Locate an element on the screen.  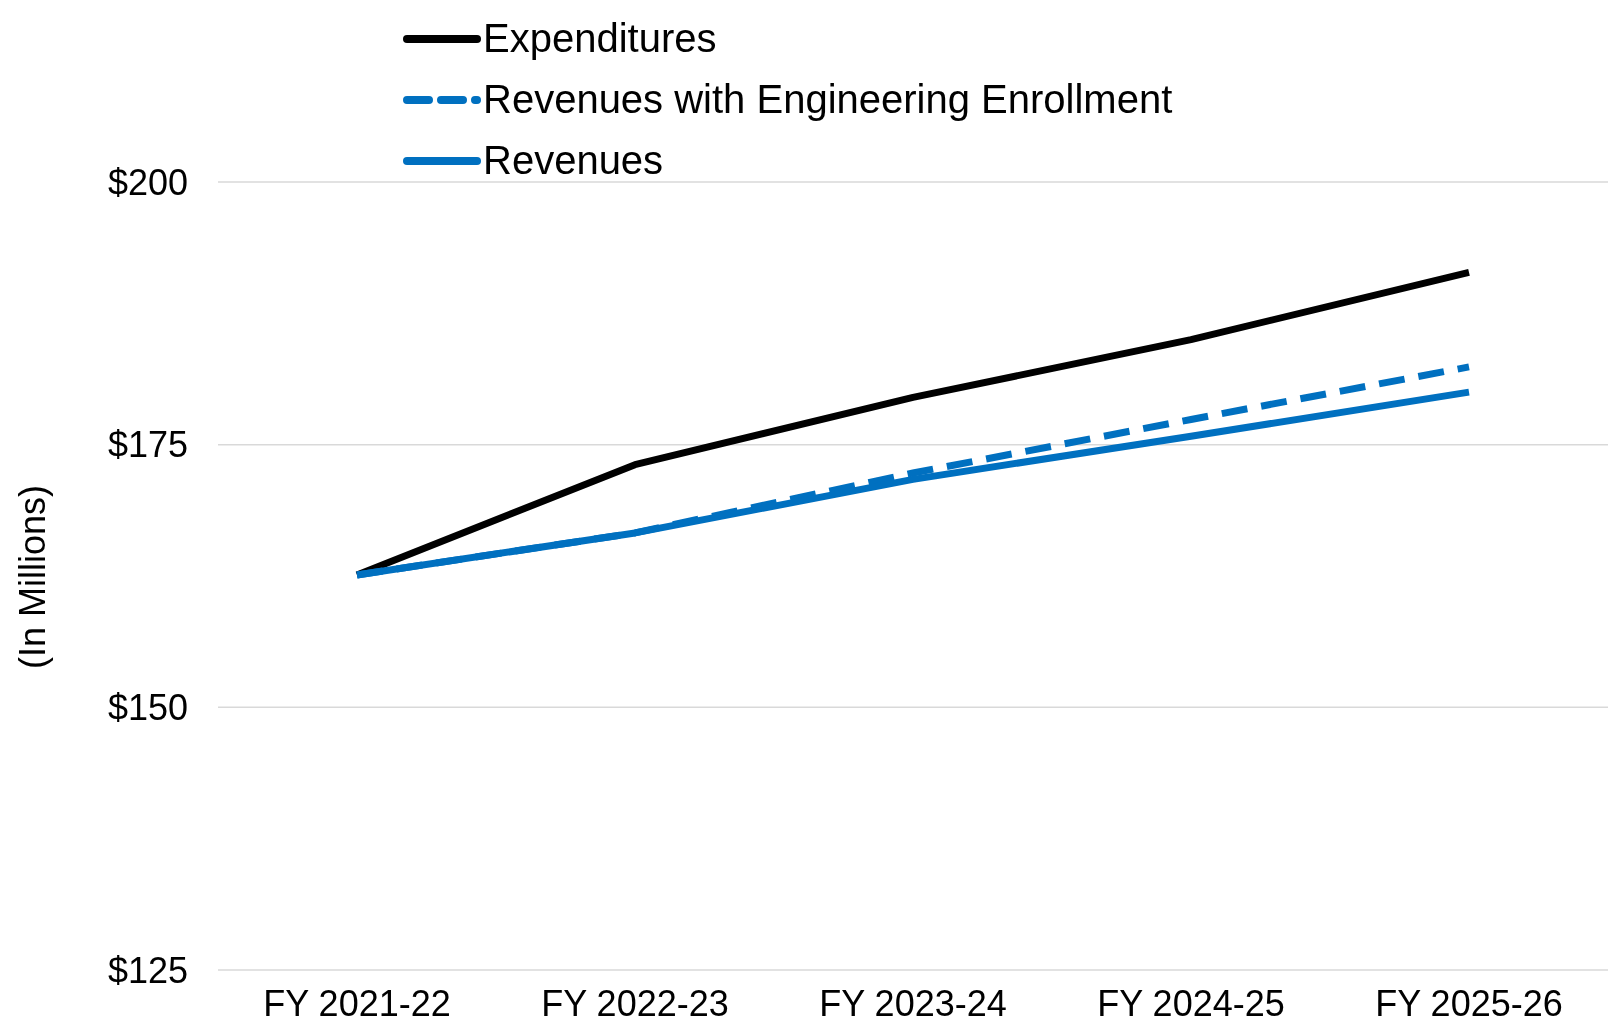
y-tick-label: $125 is located at coordinates (147, 970).